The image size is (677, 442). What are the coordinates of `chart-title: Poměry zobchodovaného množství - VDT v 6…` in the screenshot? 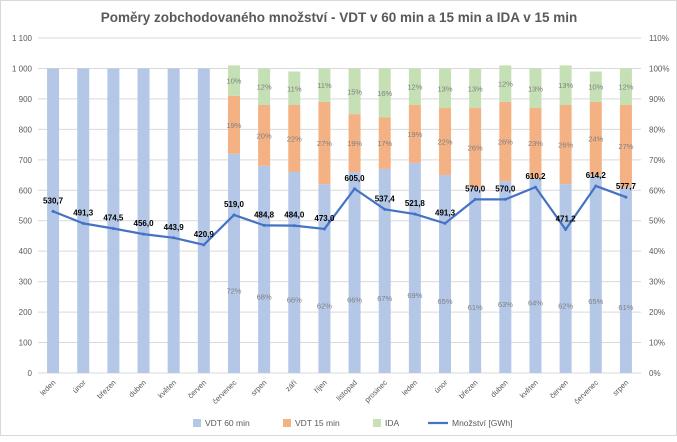 It's located at (339, 17).